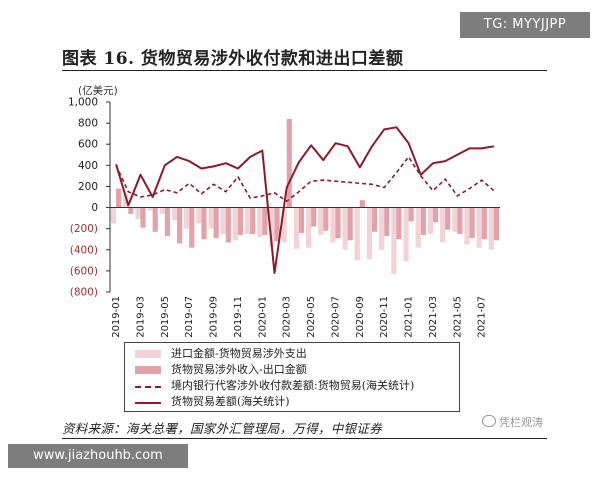  I want to click on source-divider, so click(304, 438).